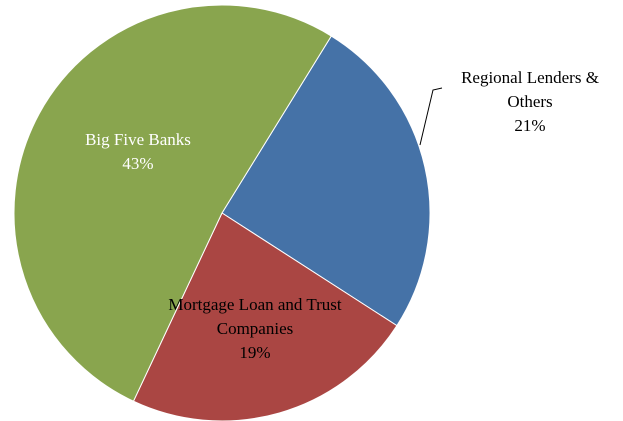 This screenshot has height=421, width=623. What do you see at coordinates (255, 316) in the screenshot?
I see `category-label: Mortgage Loan and Trust Companies` at bounding box center [255, 316].